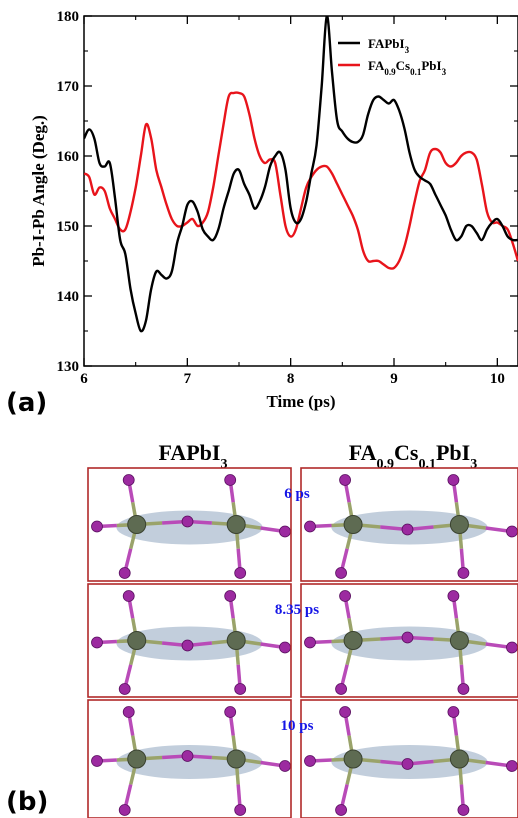 This screenshot has height=818, width=518. What do you see at coordinates (193, 456) in the screenshot?
I see `column-header-fapbi3: FAPbI3` at bounding box center [193, 456].